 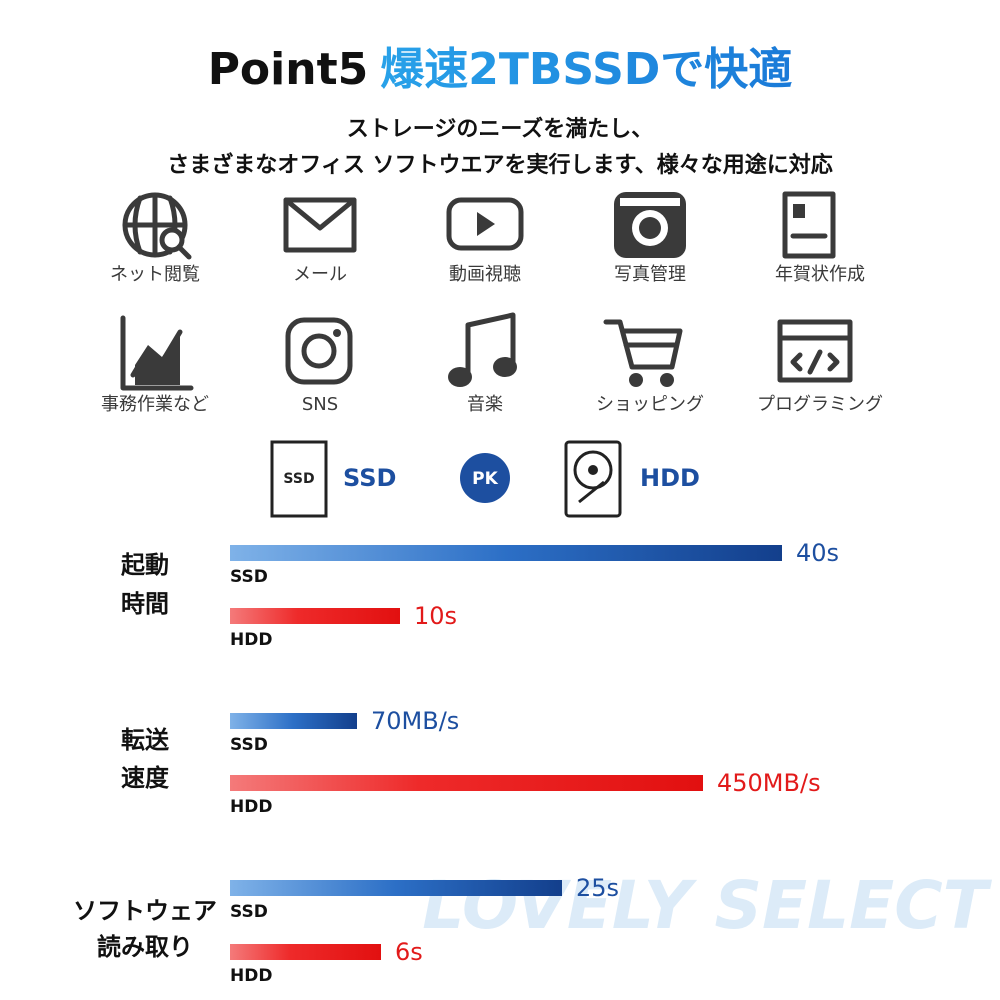 I want to click on title-prefix: Point5, so click(x=288, y=69).